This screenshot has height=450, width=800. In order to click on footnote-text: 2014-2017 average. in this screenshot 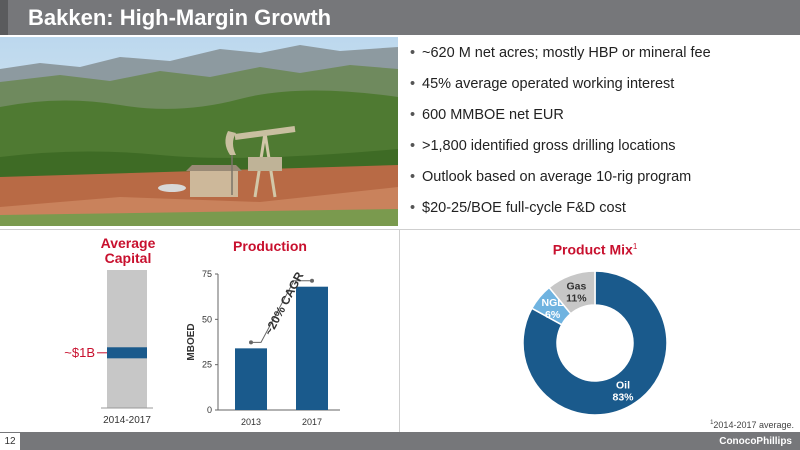, I will do `click(753, 425)`.